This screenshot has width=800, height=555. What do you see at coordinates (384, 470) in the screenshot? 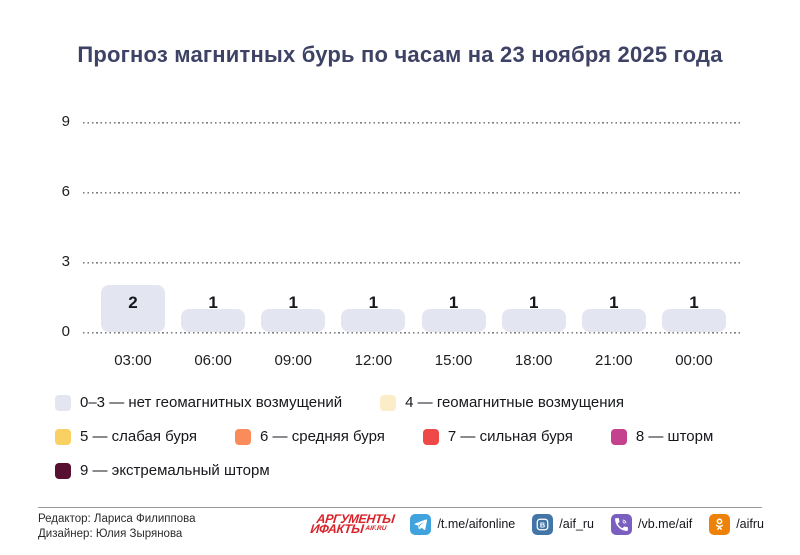
I see `legend-row: 9 — экстремальный шторм` at bounding box center [384, 470].